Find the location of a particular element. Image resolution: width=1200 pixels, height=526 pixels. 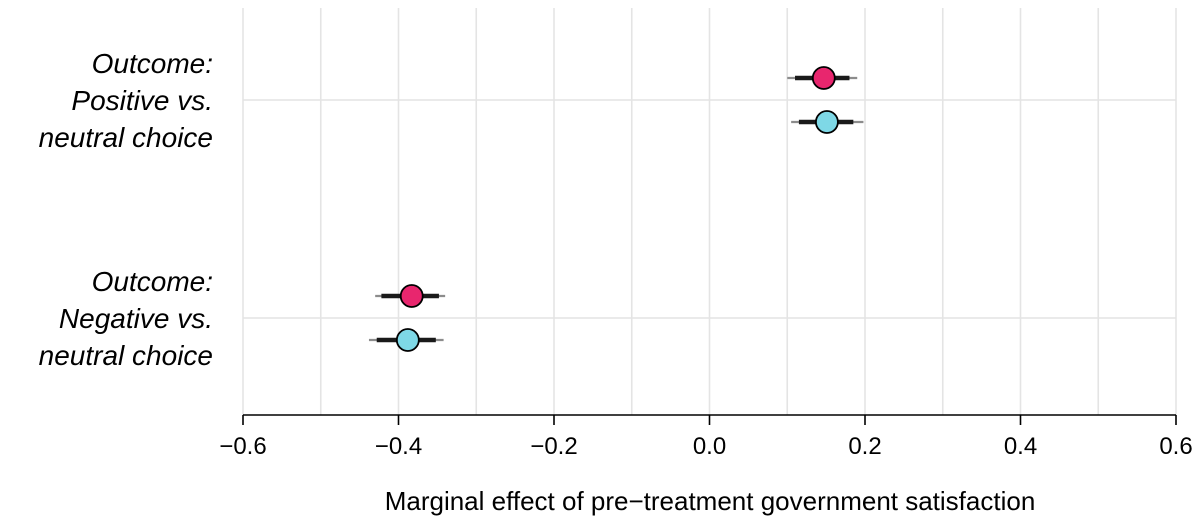

x-tick-label: 0.2 is located at coordinates (864, 446).